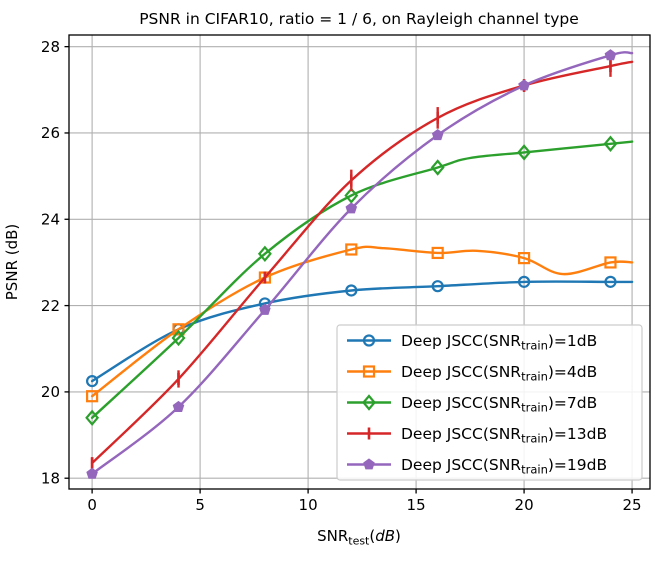 This screenshot has height=565, width=660. I want to click on x-tick-label: 15, so click(416, 505).